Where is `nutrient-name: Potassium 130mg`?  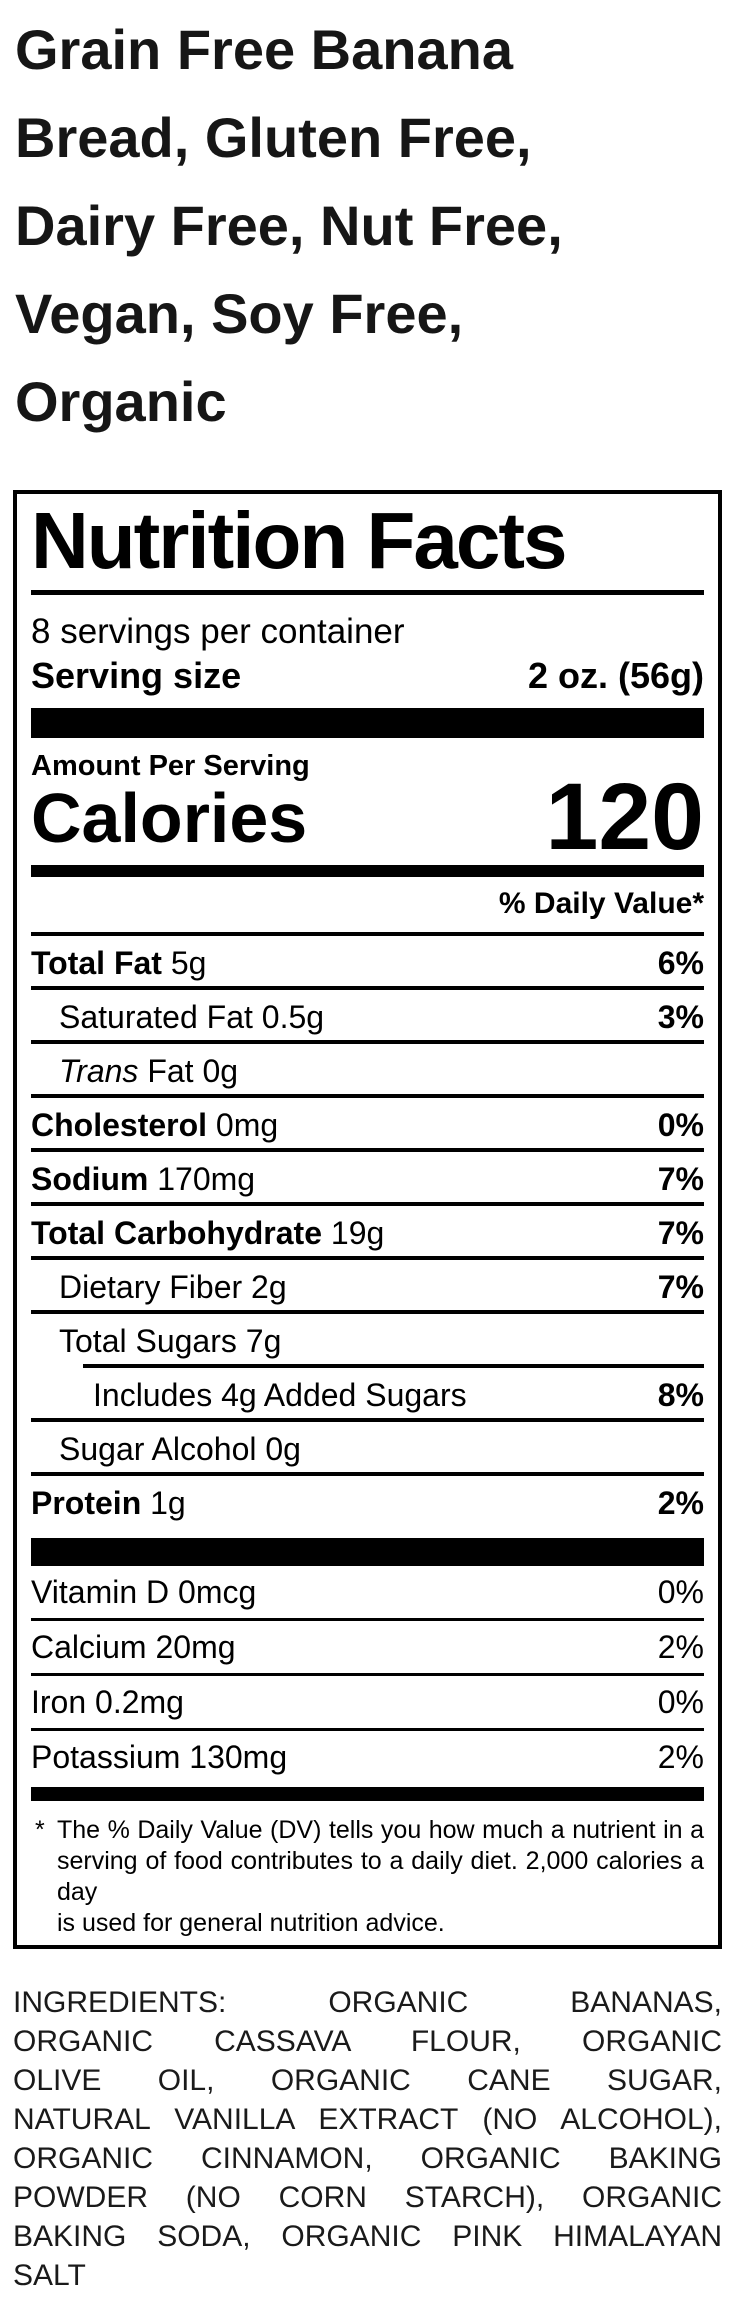
nutrient-name: Potassium 130mg is located at coordinates (159, 1757).